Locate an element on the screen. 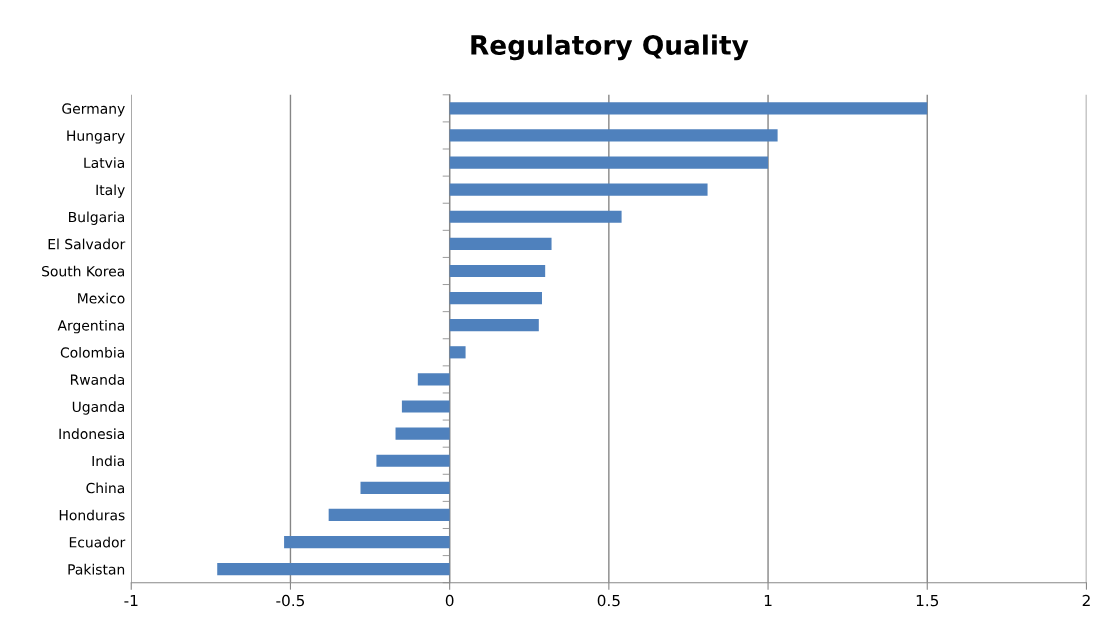 This screenshot has height=632, width=1103. y-tick-label: Bulgaria is located at coordinates (96, 218).